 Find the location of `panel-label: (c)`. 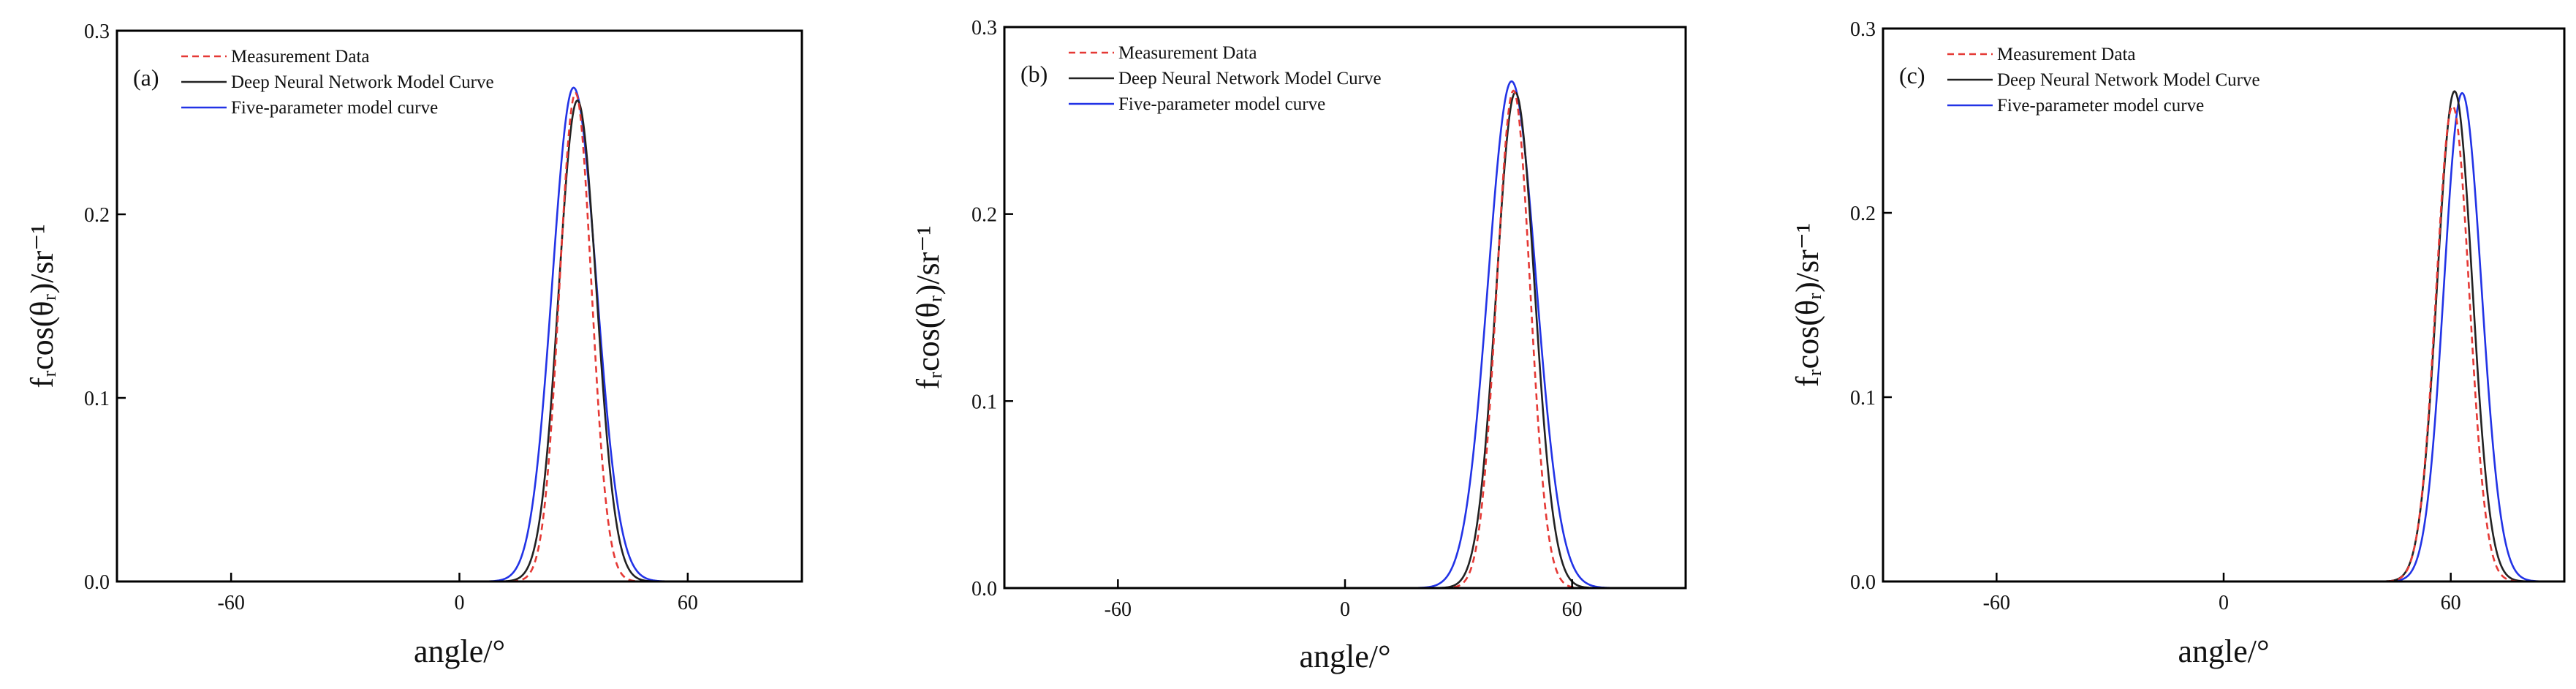

panel-label: (c) is located at coordinates (1912, 75).